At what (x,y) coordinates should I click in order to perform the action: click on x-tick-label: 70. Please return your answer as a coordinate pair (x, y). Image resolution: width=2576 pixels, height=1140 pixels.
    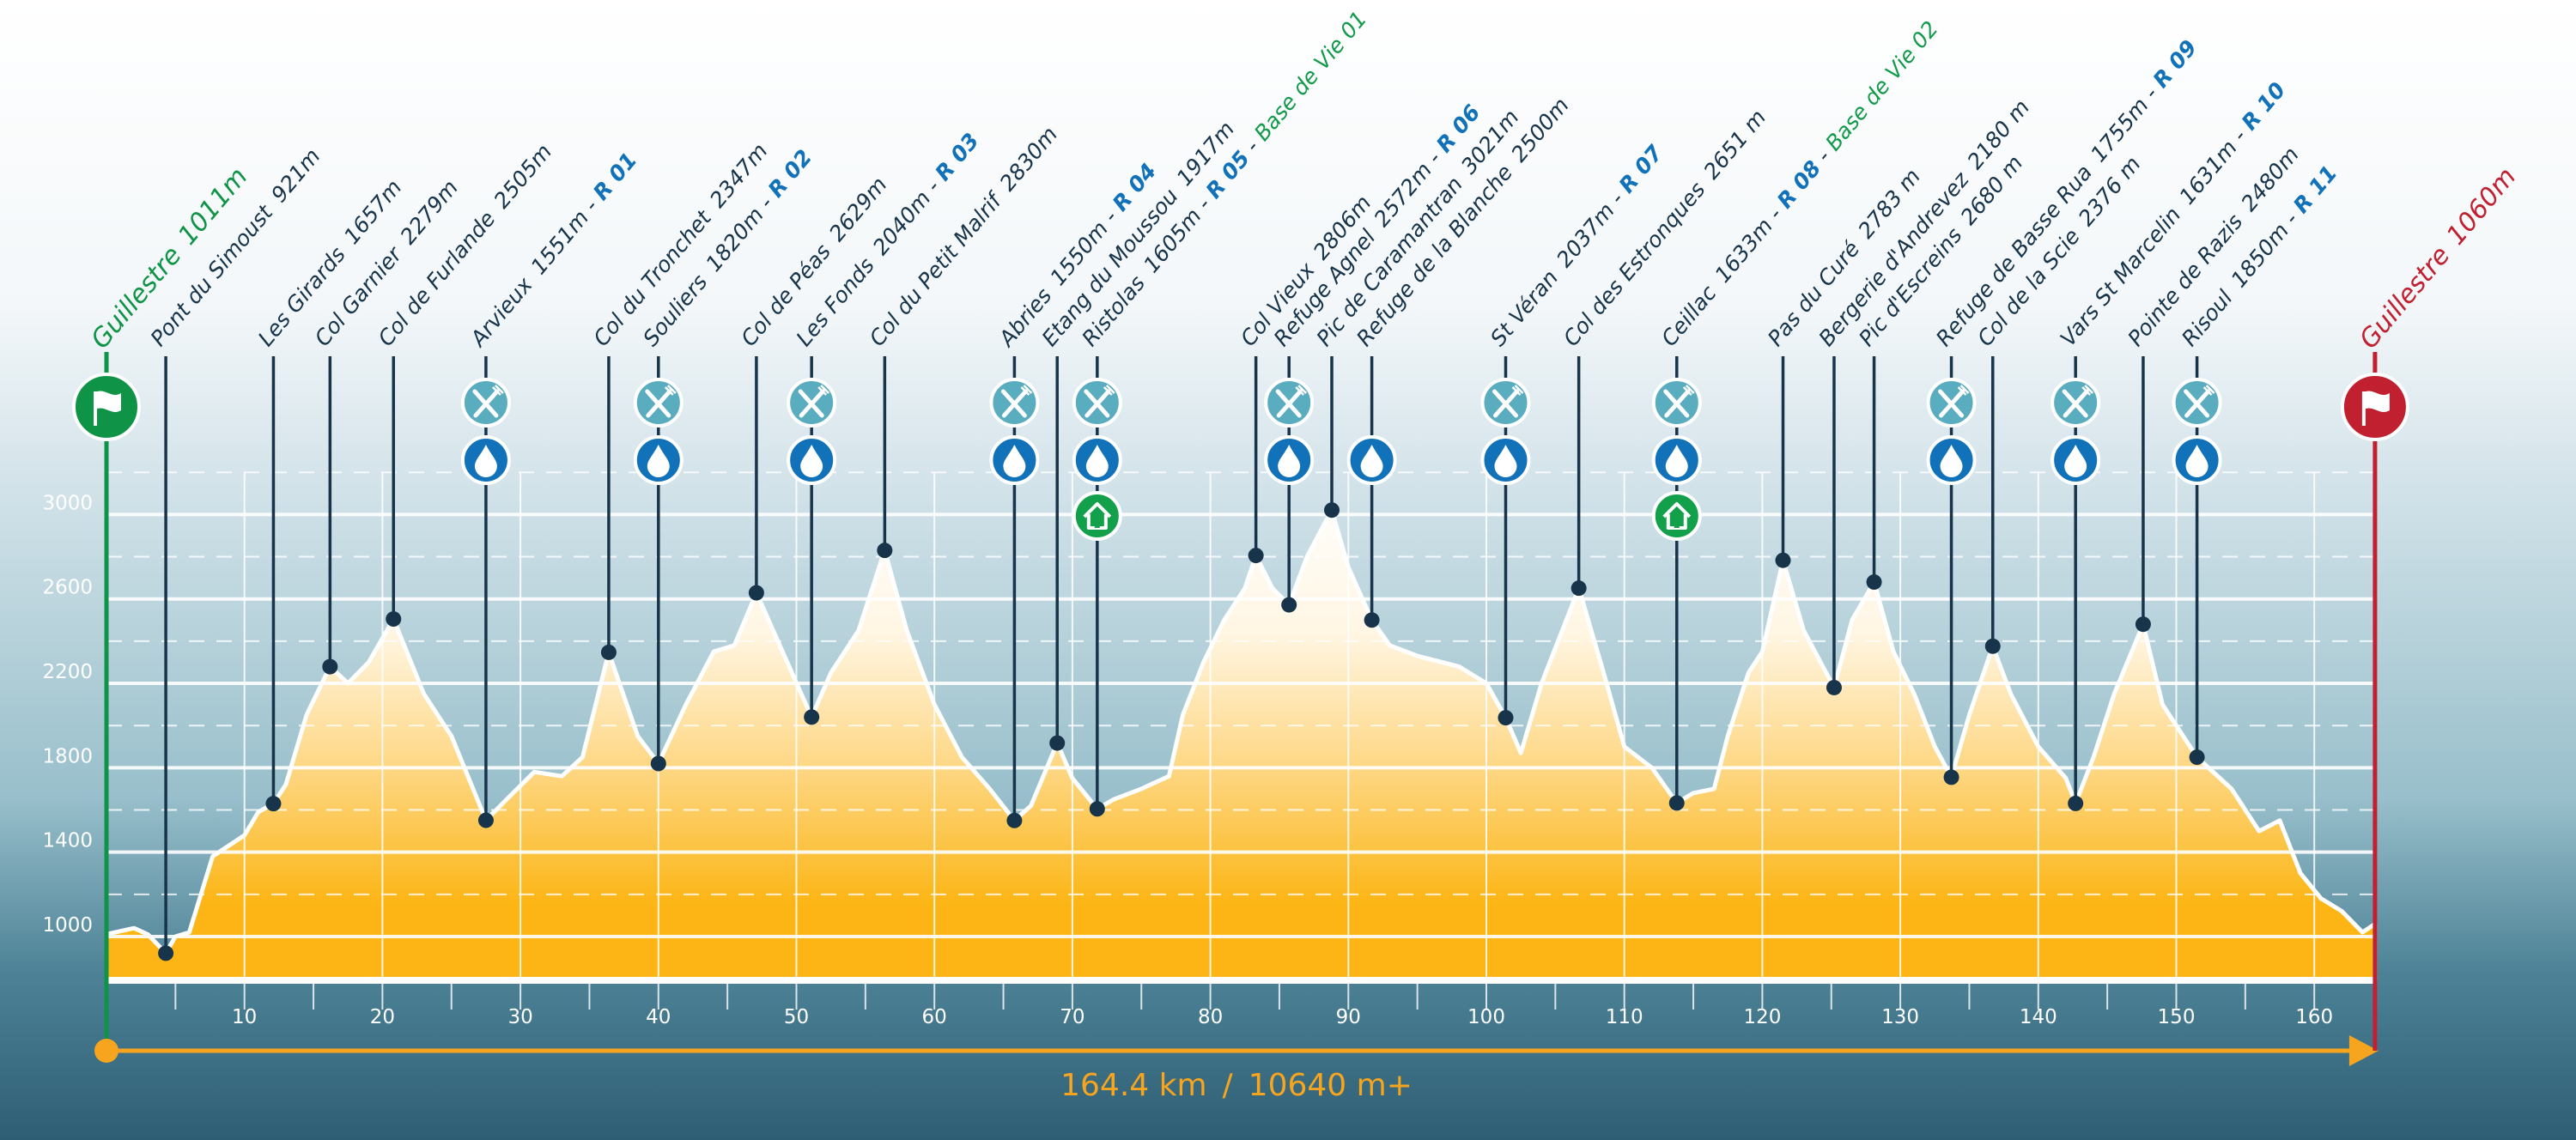
    Looking at the image, I should click on (1072, 1017).